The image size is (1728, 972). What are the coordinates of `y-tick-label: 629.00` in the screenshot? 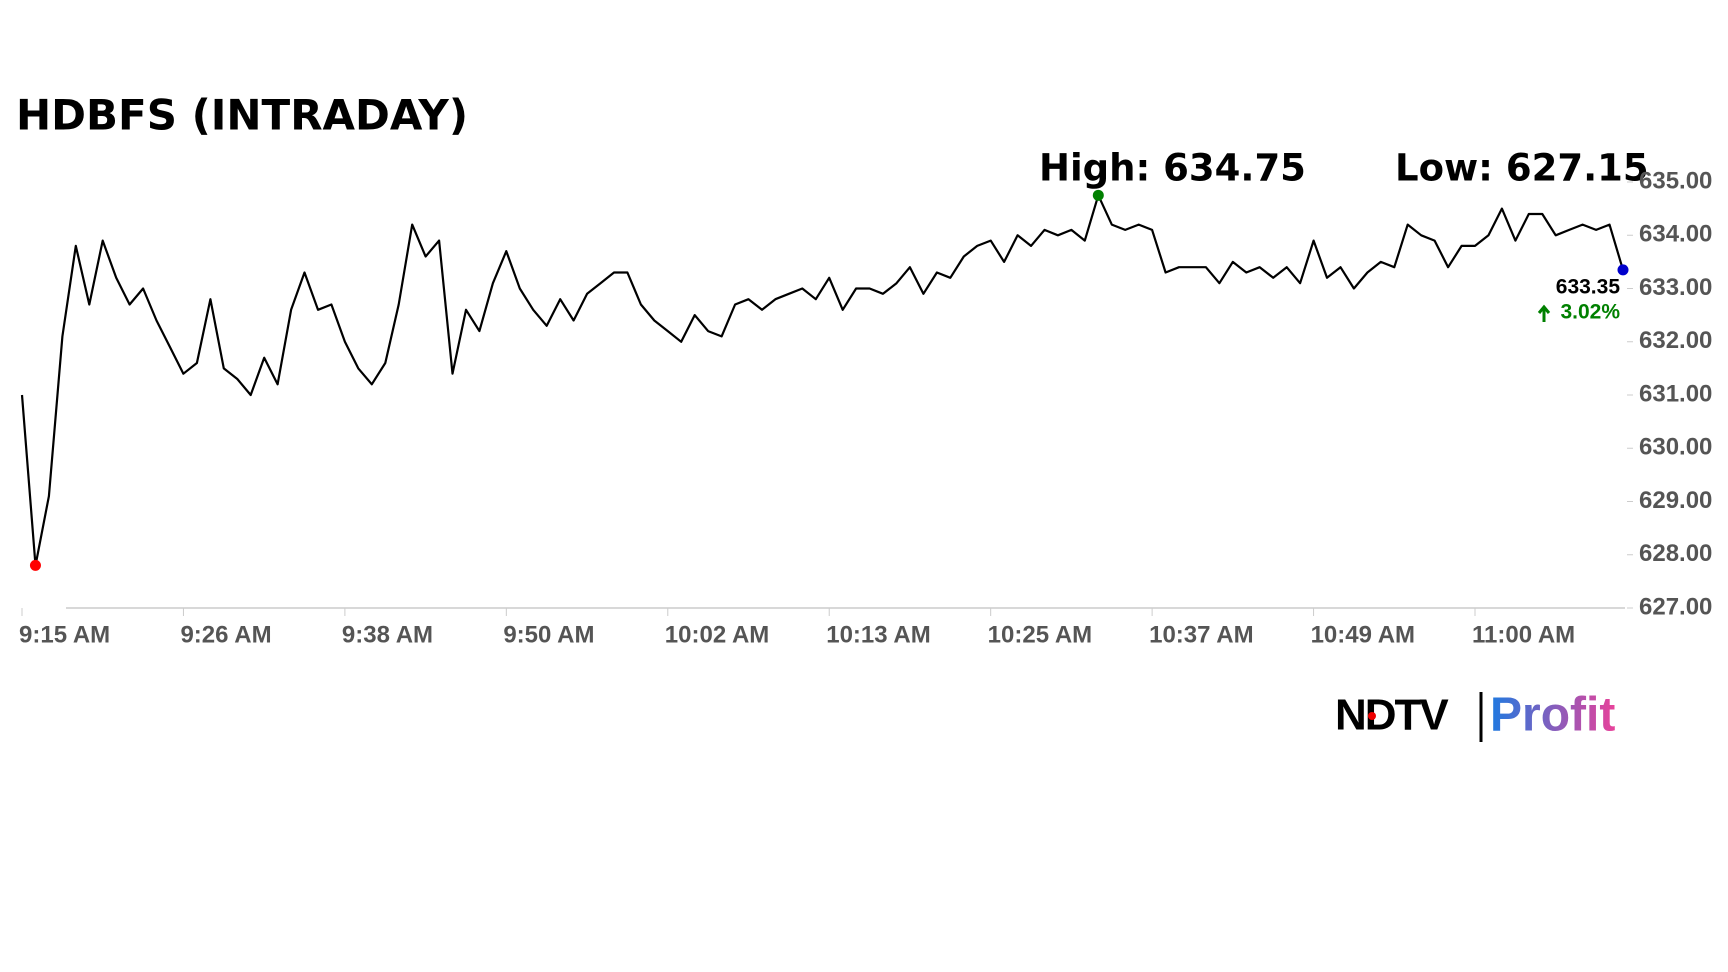 It's located at (1675, 500).